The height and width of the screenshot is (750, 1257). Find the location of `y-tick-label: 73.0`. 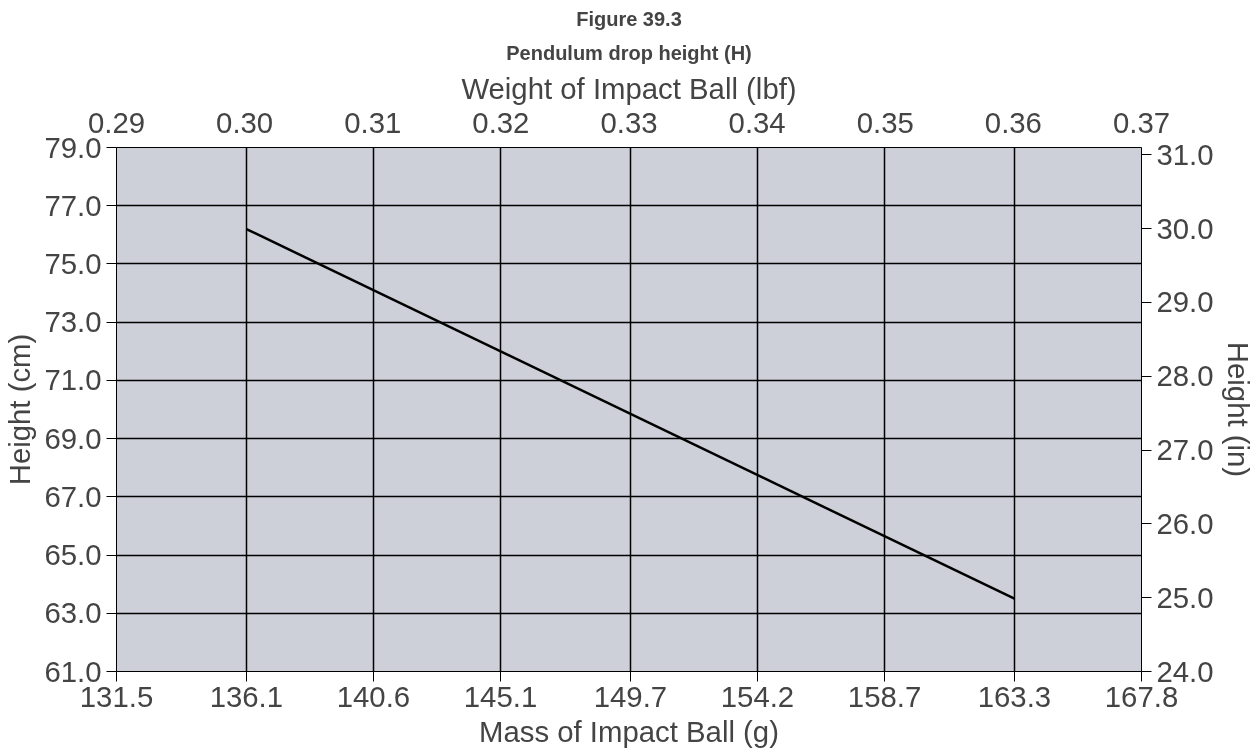

y-tick-label: 73.0 is located at coordinates (73, 322).